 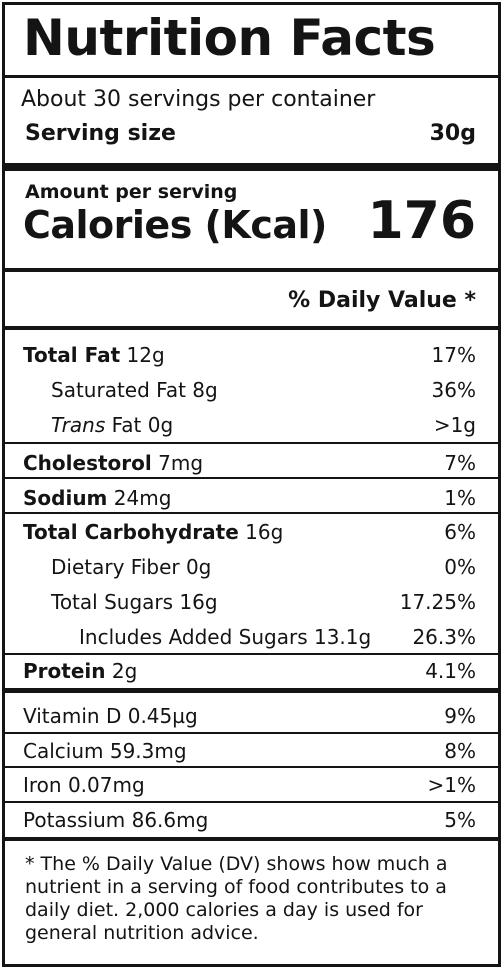 What do you see at coordinates (131, 192) in the screenshot?
I see `amount-per-serving: Amount per serving` at bounding box center [131, 192].